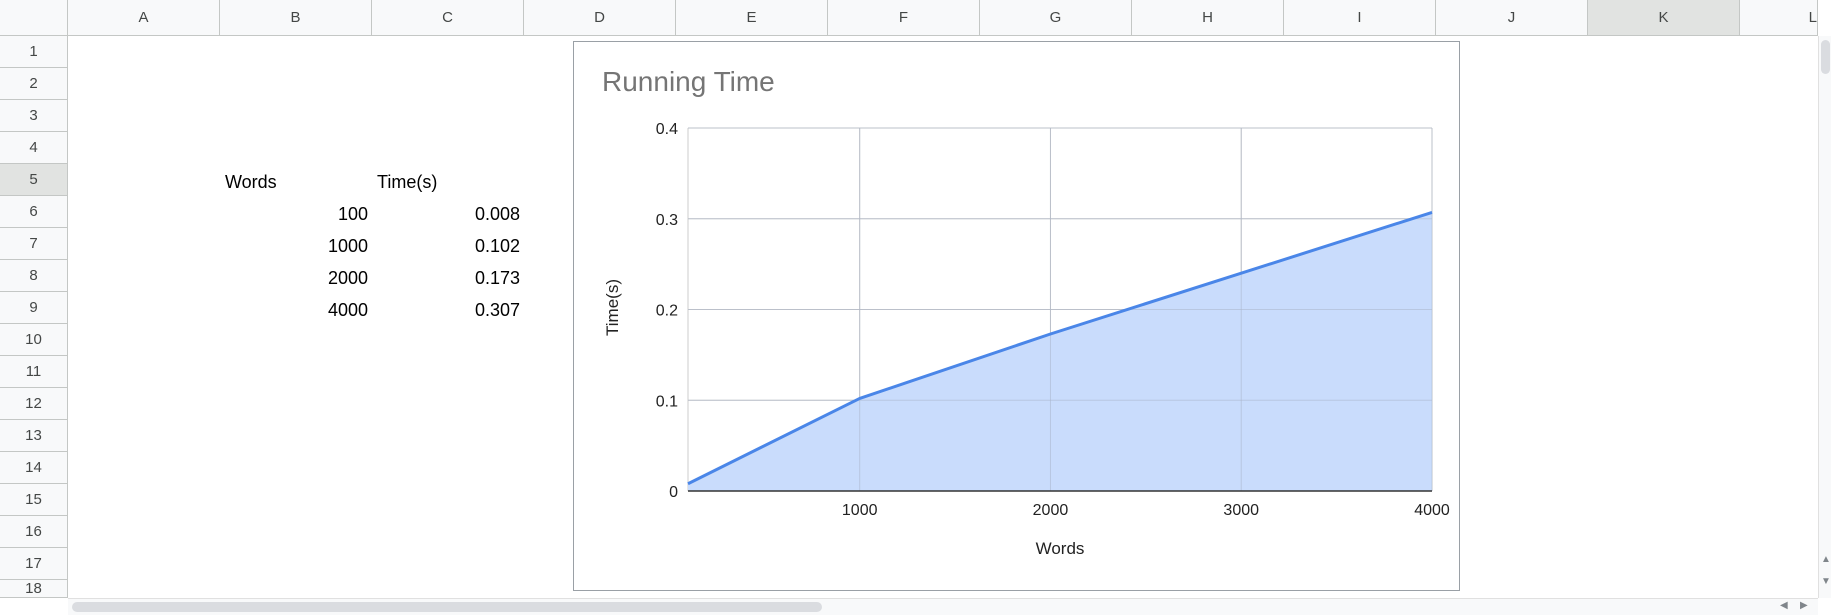  Describe the element at coordinates (34, 308) in the screenshot. I see `row-header-9: 9` at that location.